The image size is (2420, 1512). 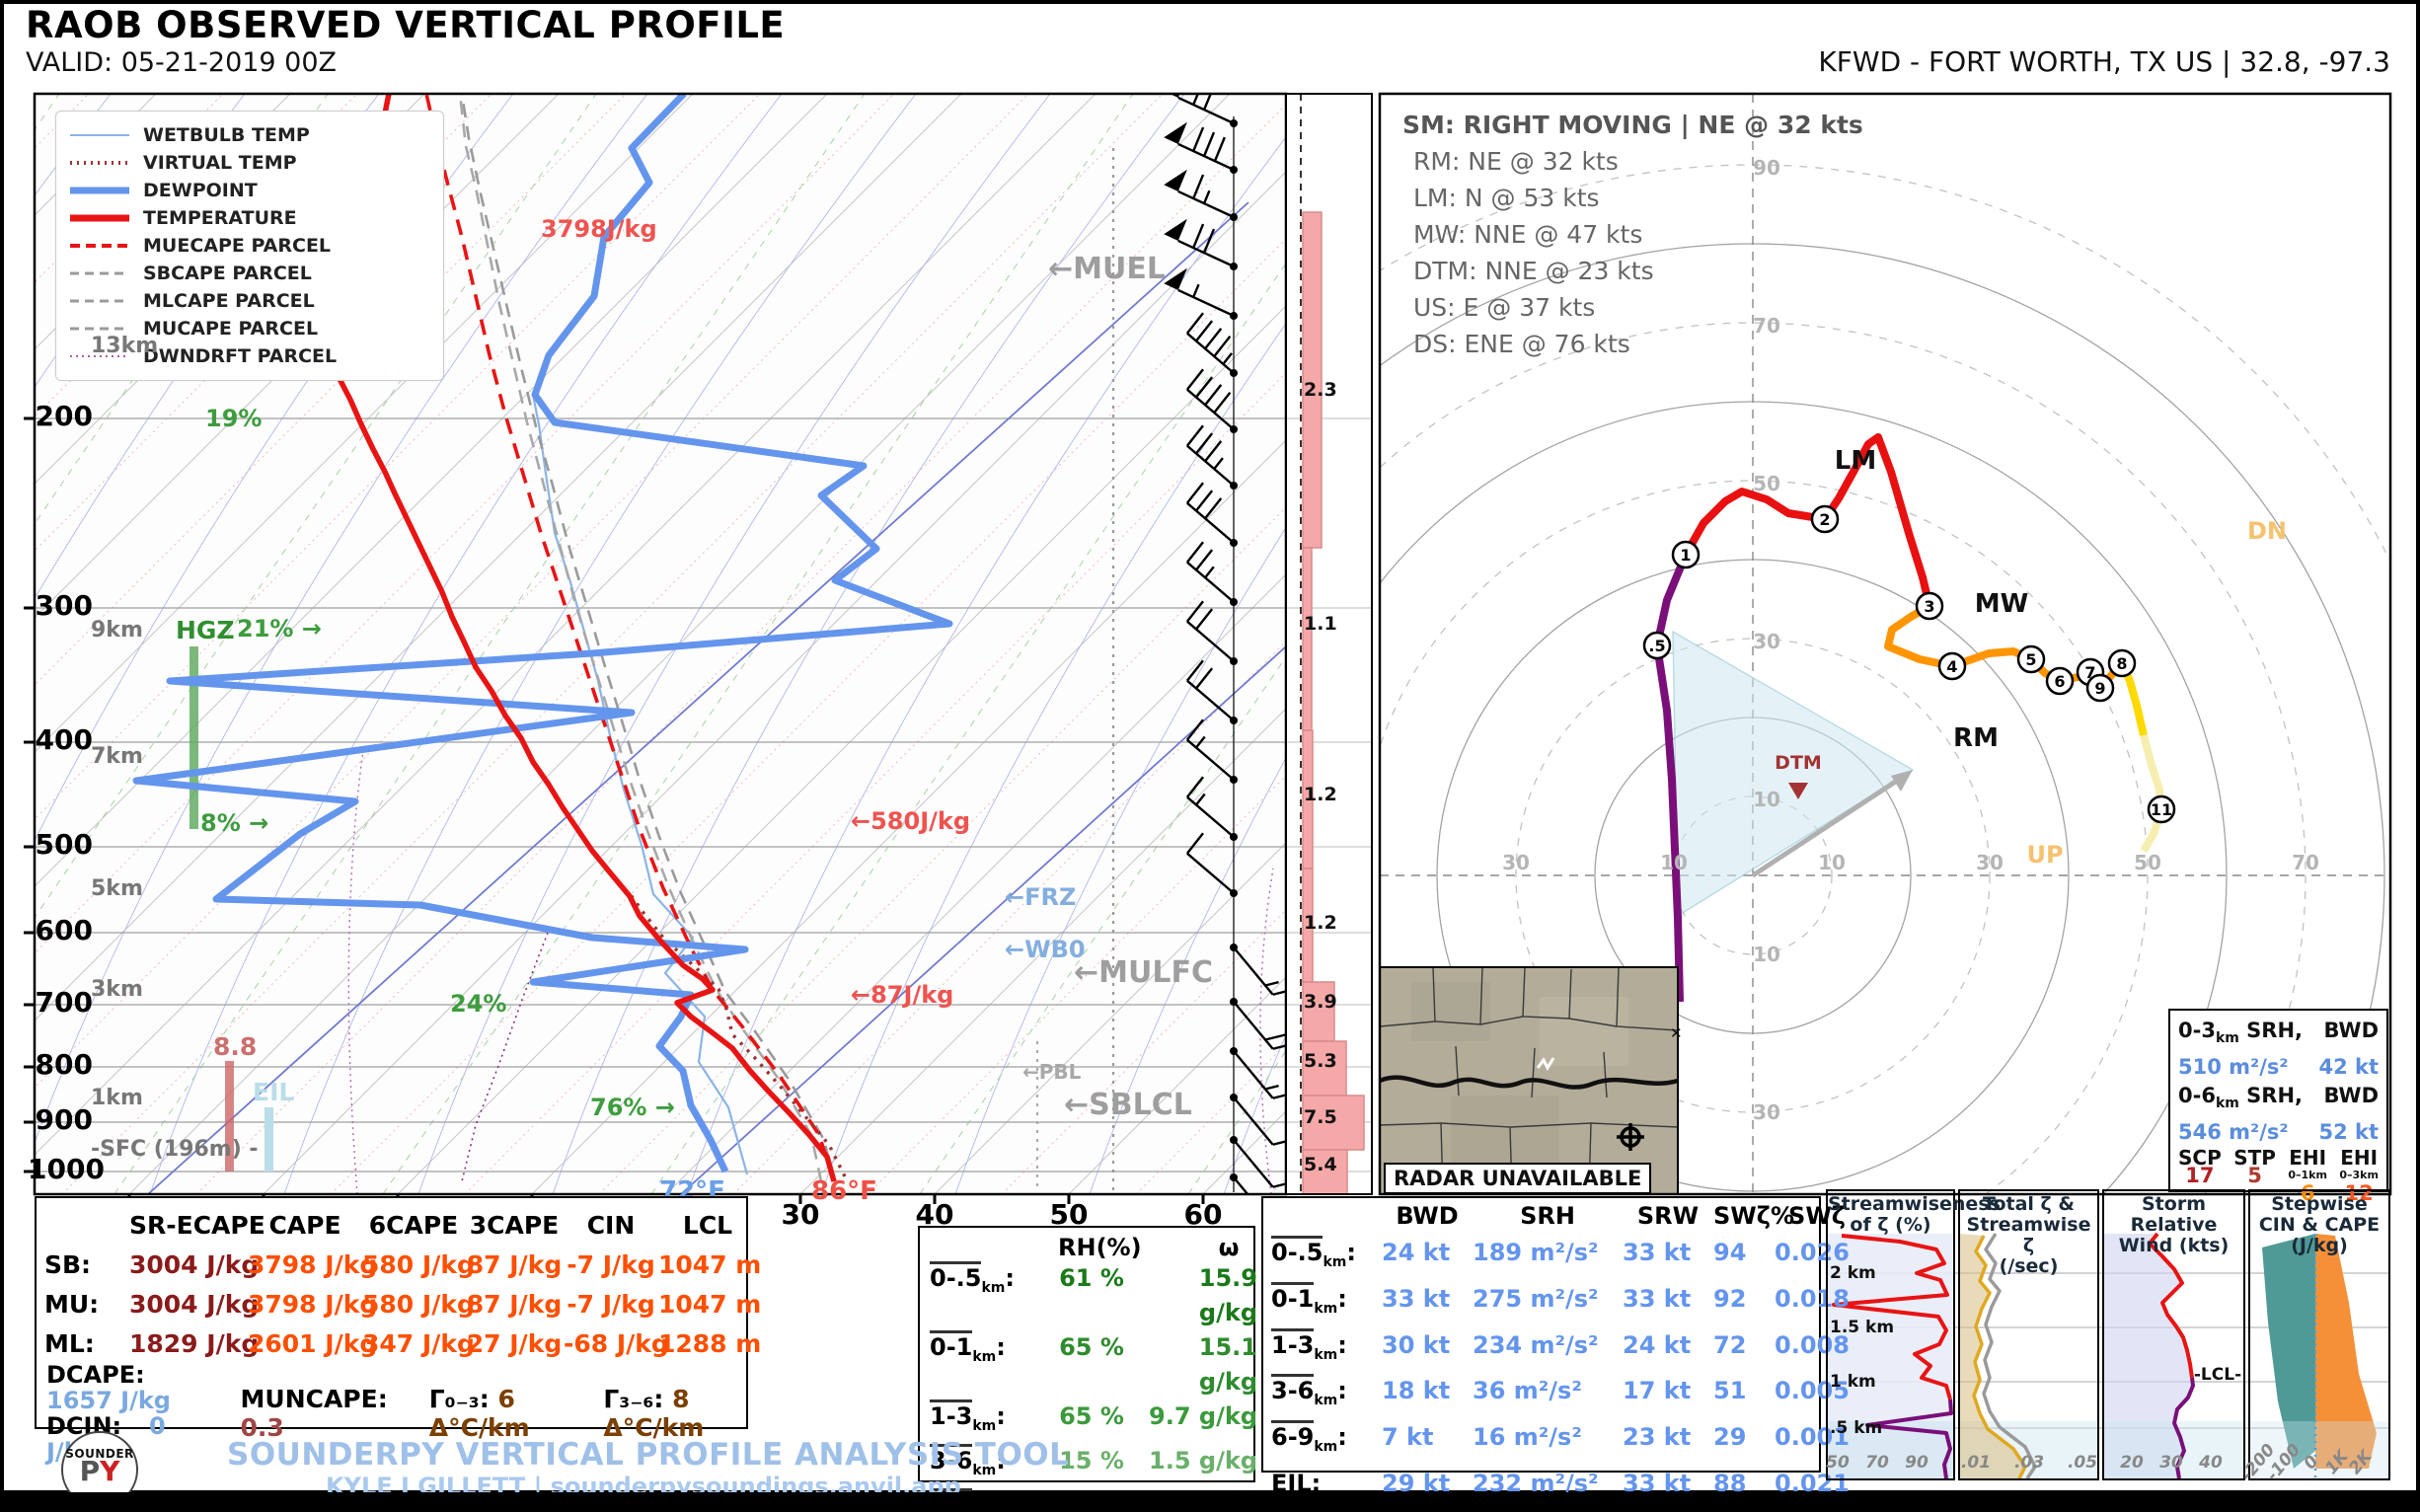 What do you see at coordinates (313, 1344) in the screenshot?
I see `thermo-value: 2601 J/kg` at bounding box center [313, 1344].